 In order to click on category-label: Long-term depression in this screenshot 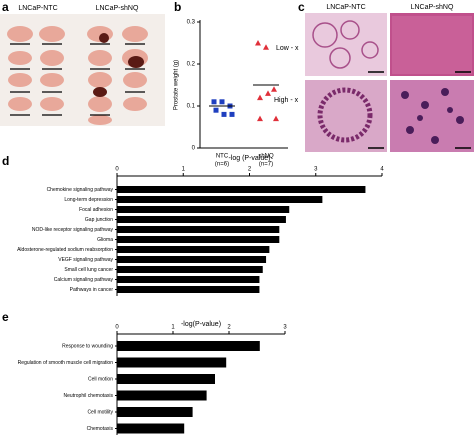, I will do `click(88, 200)`.